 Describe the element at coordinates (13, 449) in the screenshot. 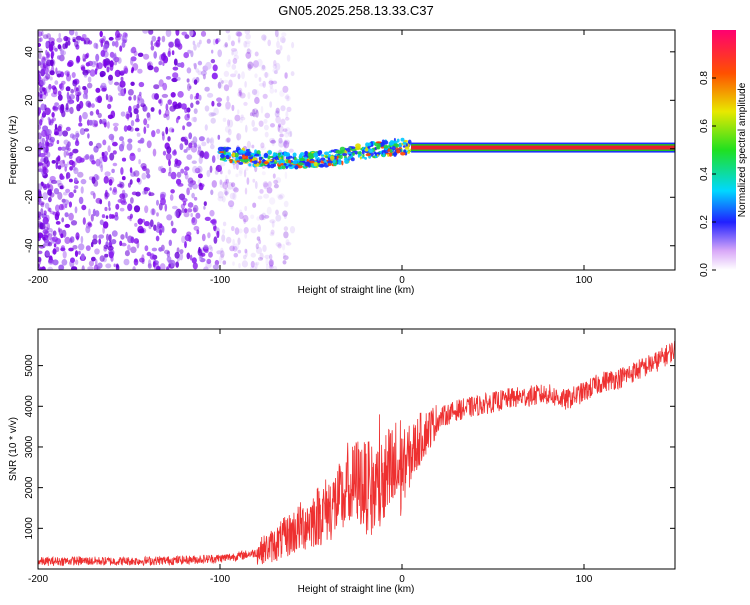

I see `snr-y-label: SNR (10 * v/v)` at that location.